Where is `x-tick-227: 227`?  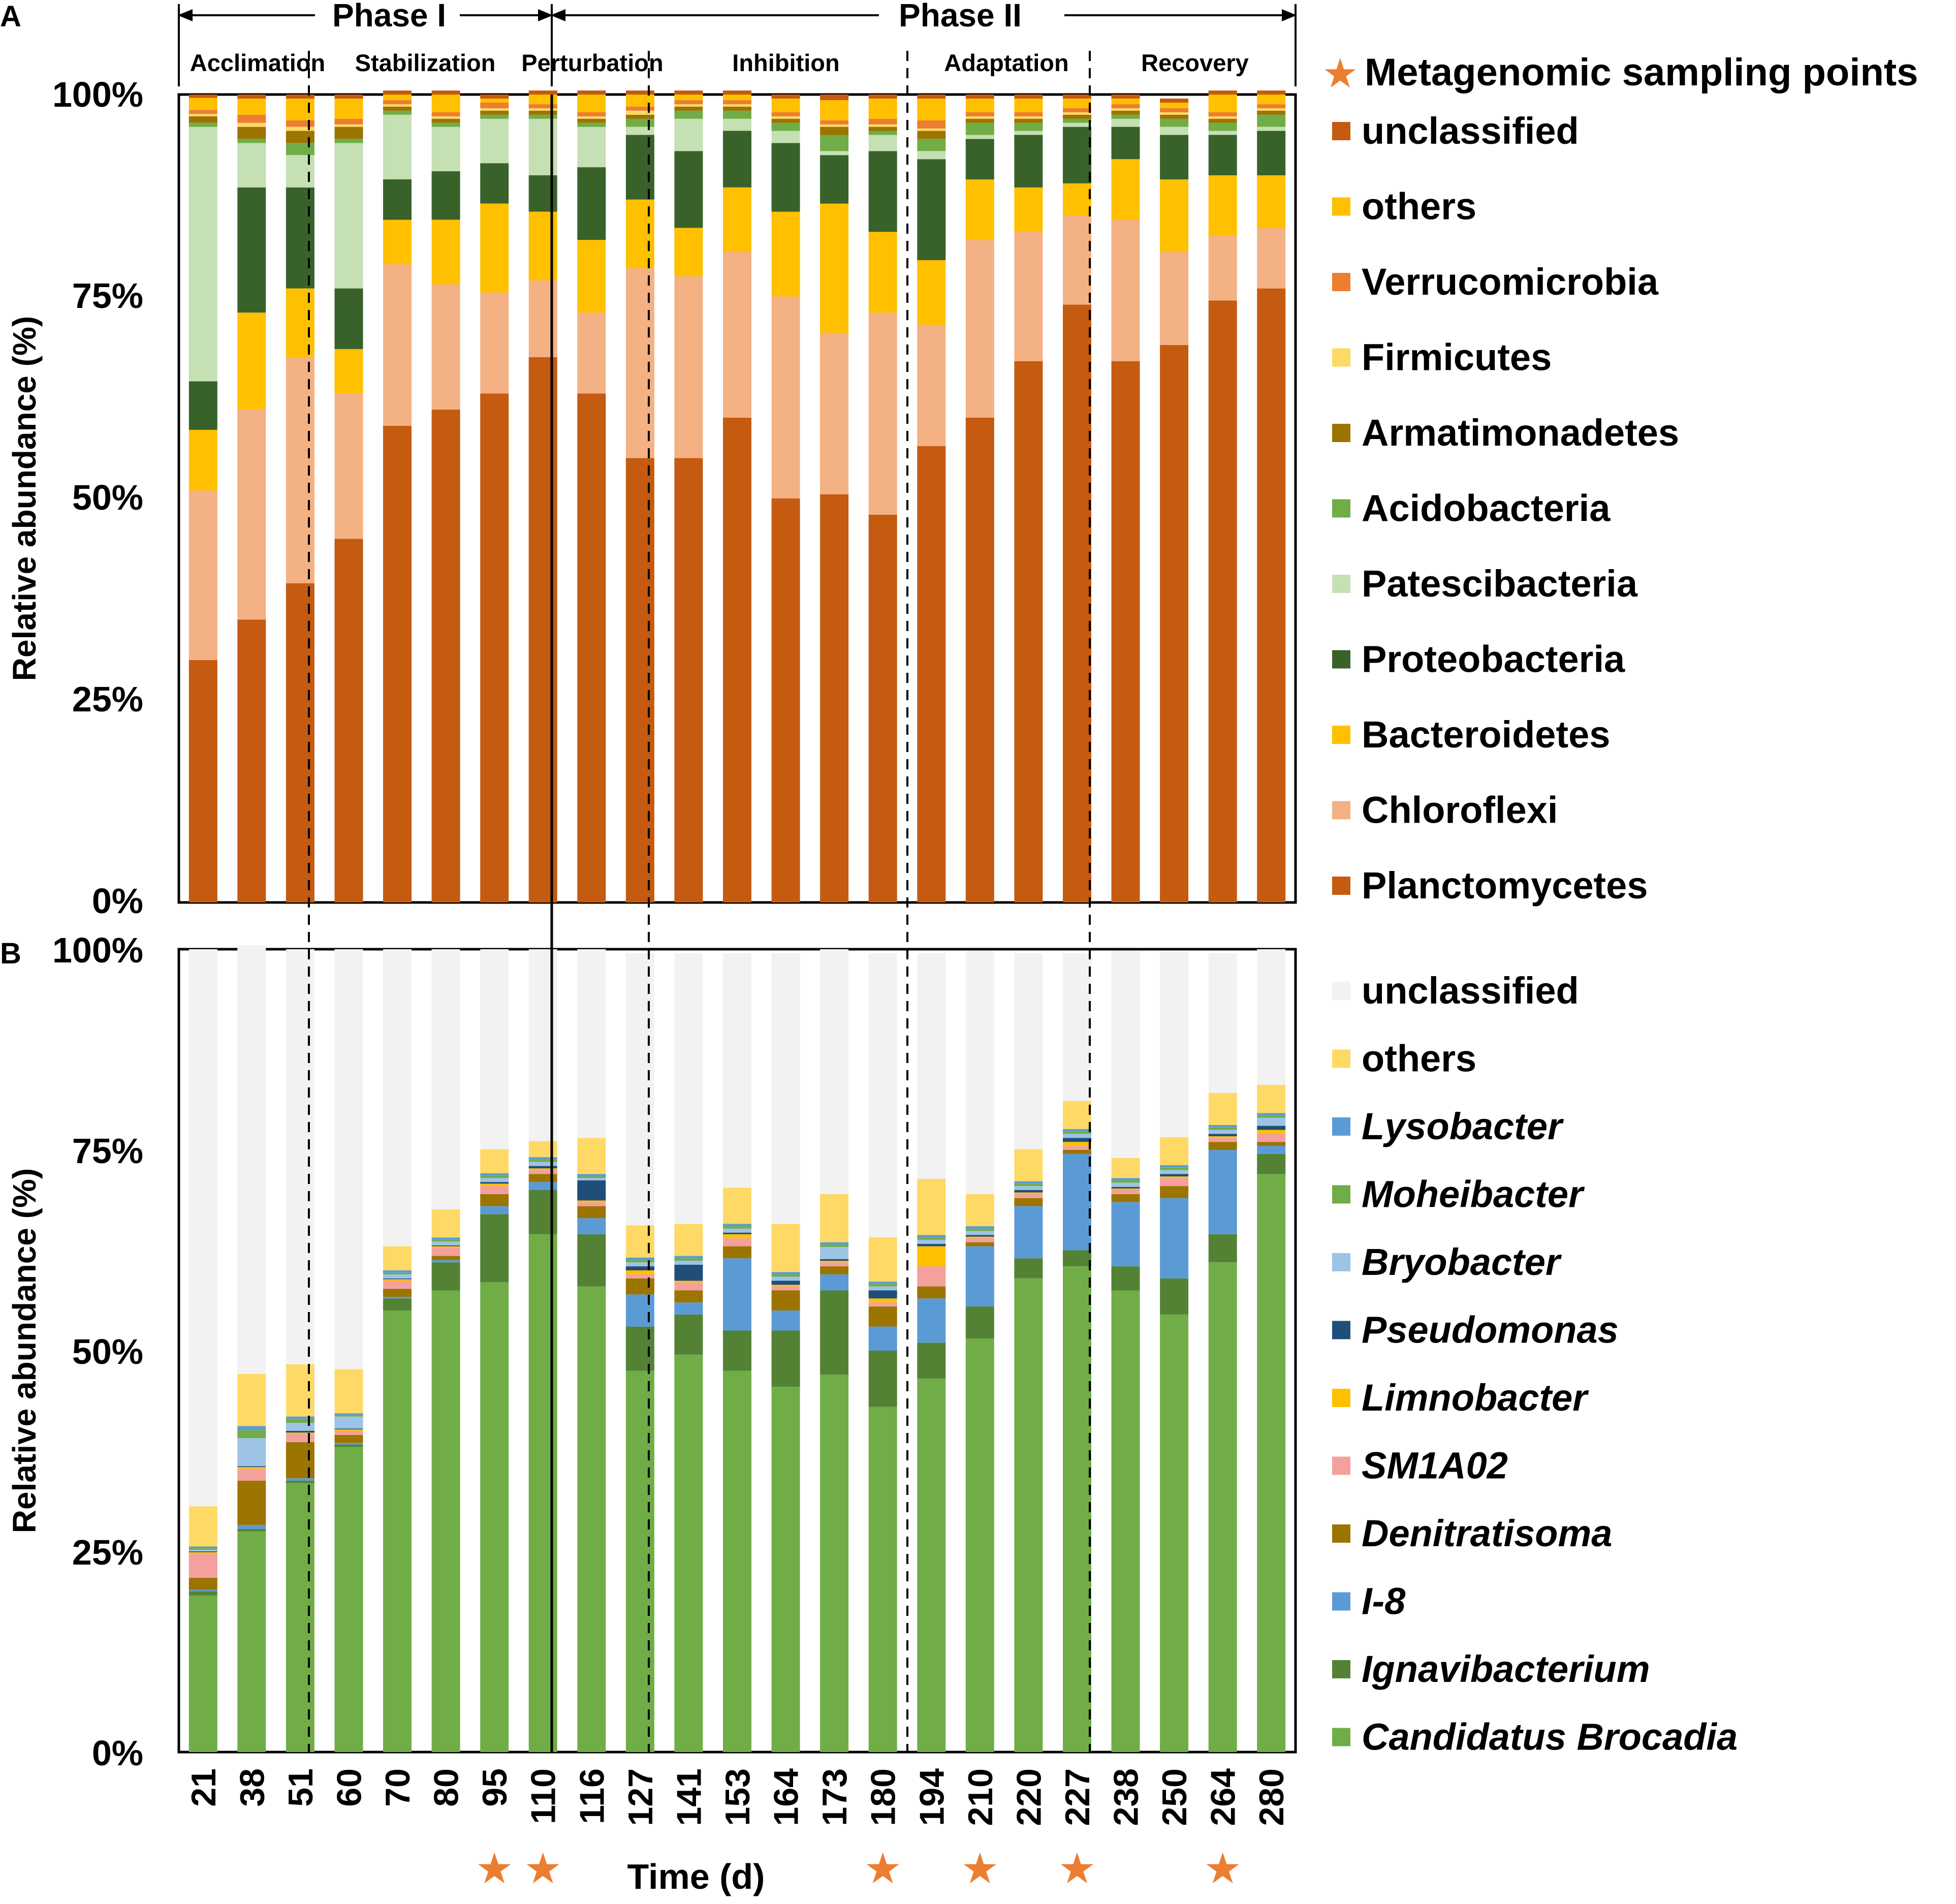
x-tick-227: 227 is located at coordinates (1077, 1797).